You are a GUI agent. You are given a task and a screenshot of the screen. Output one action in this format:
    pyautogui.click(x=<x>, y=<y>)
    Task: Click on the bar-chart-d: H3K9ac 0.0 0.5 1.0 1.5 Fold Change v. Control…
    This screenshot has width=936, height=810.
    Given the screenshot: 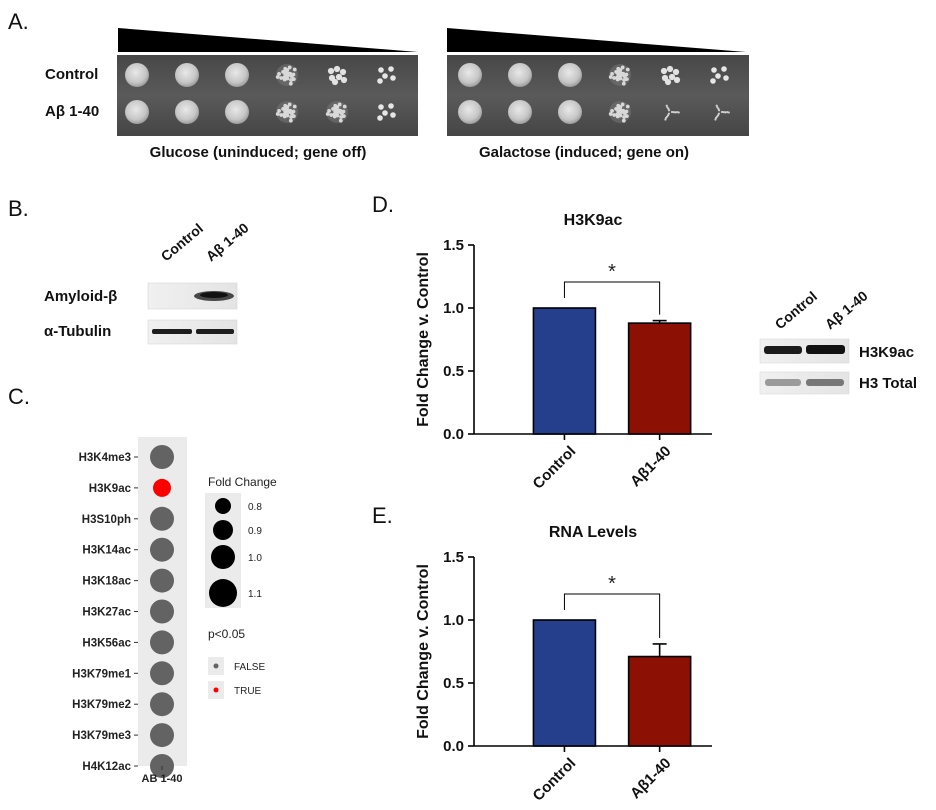 What is the action you would take?
    pyautogui.click(x=563, y=352)
    